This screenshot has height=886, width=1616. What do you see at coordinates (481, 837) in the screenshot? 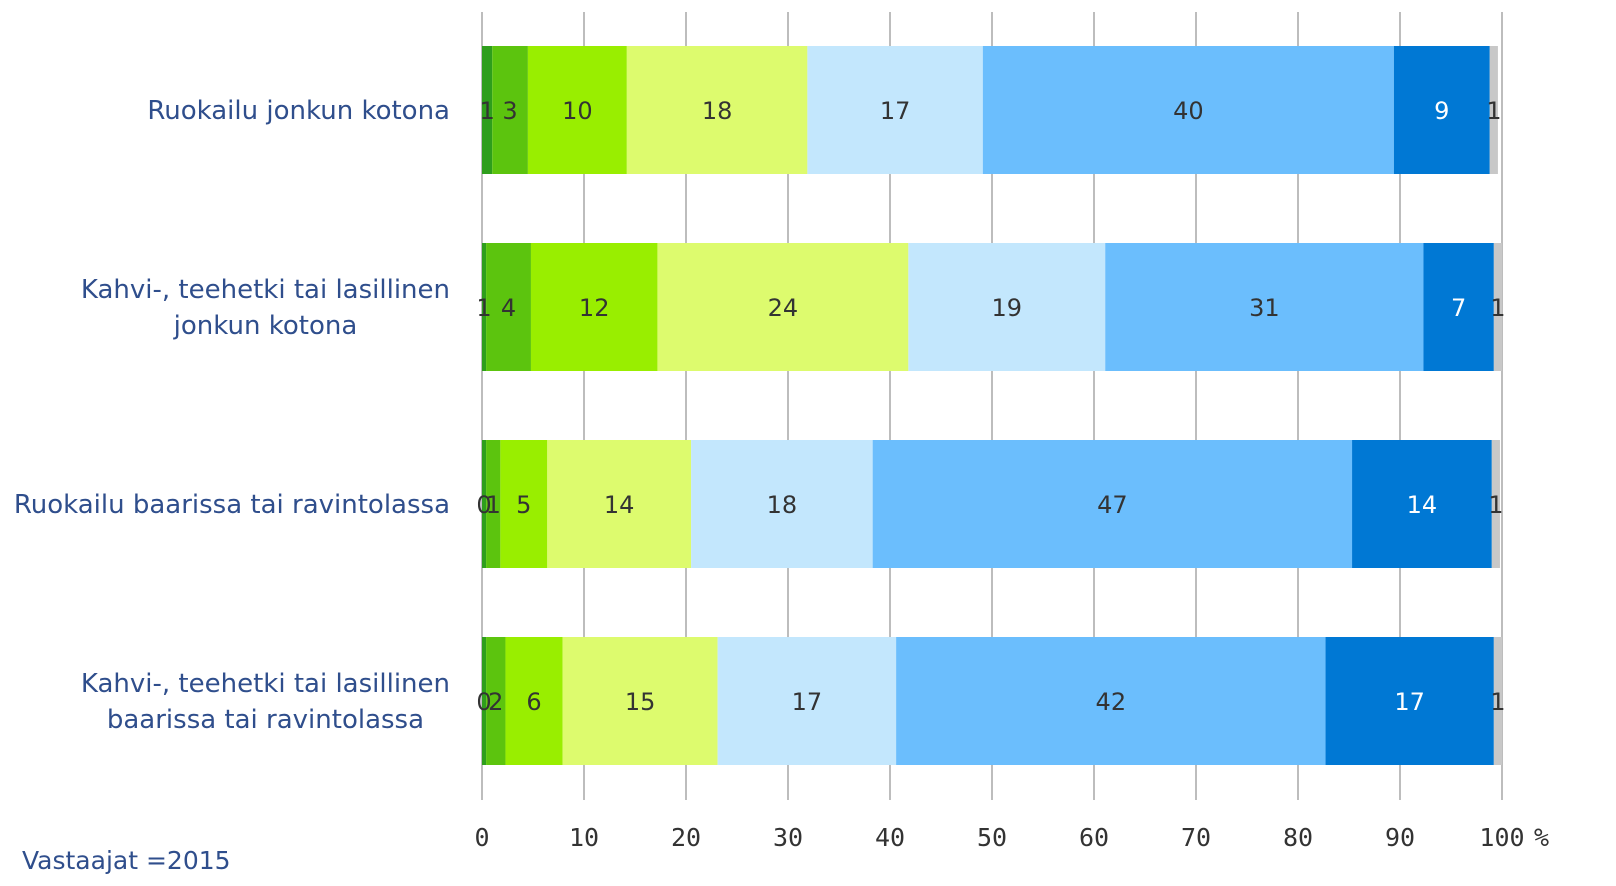
I see `x-tick-label: 0` at bounding box center [481, 837].